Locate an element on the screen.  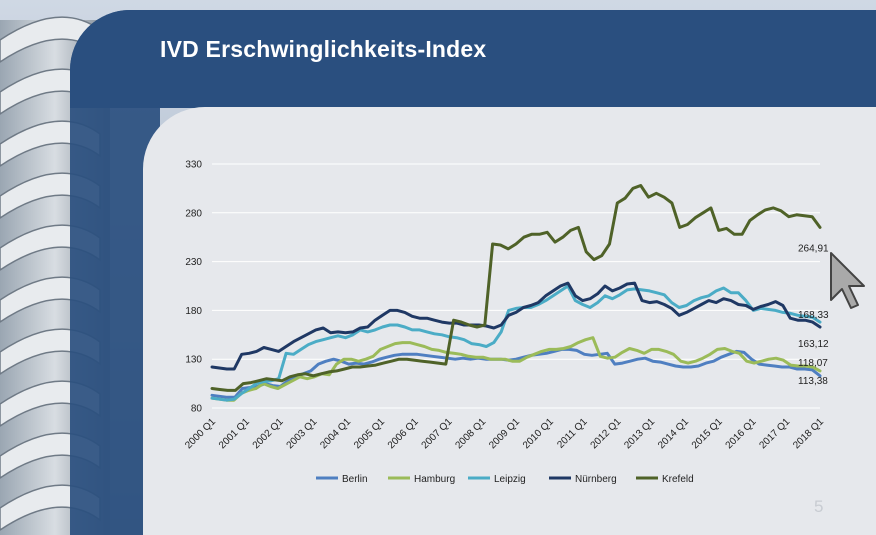
x-tick-label: 2008 Q1 is located at coordinates (470, 433).